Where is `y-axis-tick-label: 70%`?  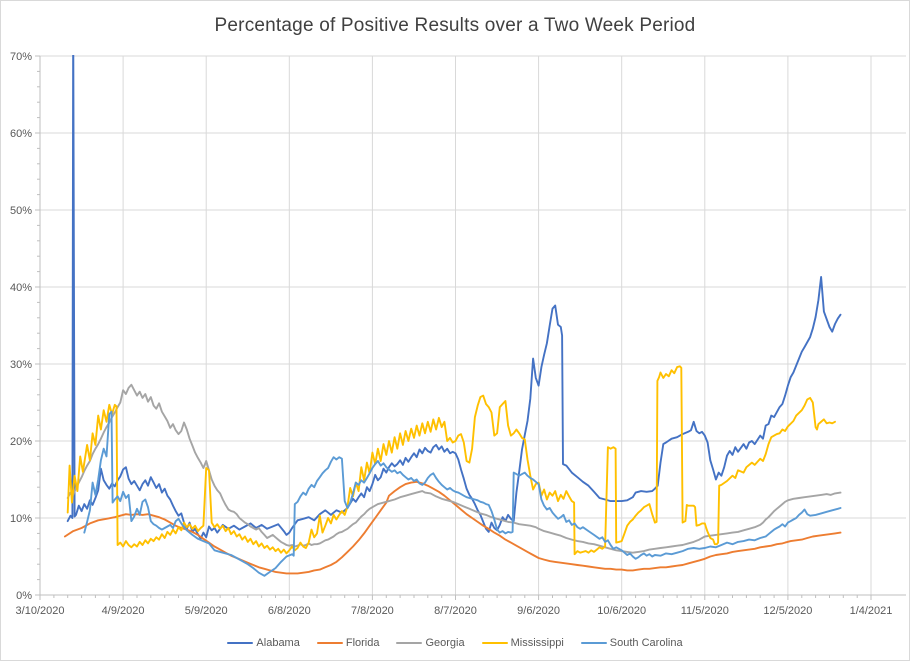 y-axis-tick-label: 70% is located at coordinates (21, 57).